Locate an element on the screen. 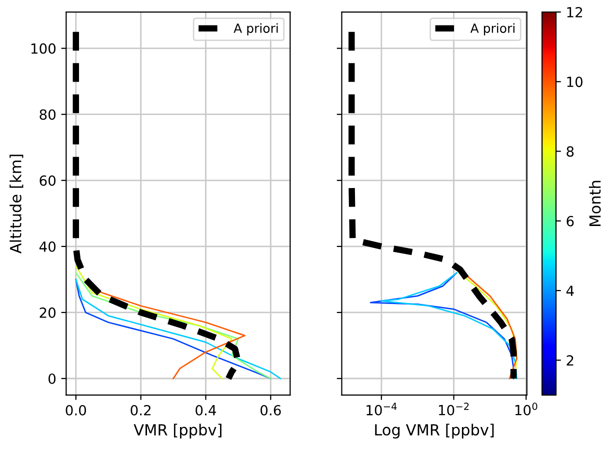  y-axis-title: Altitude [km] is located at coordinates (17, 204).